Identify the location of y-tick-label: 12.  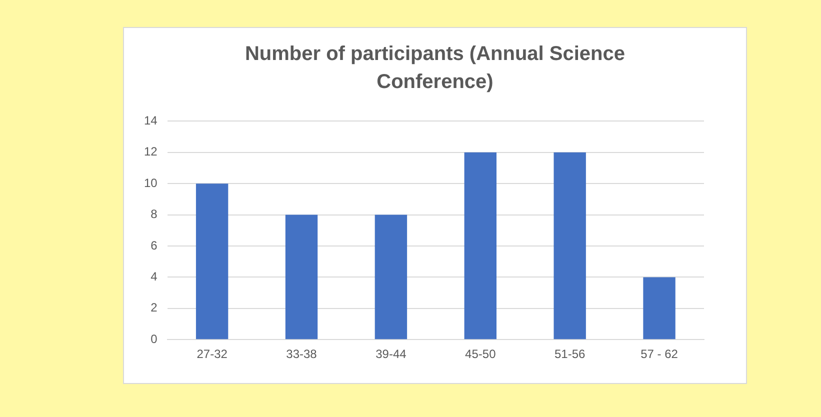
(151, 151).